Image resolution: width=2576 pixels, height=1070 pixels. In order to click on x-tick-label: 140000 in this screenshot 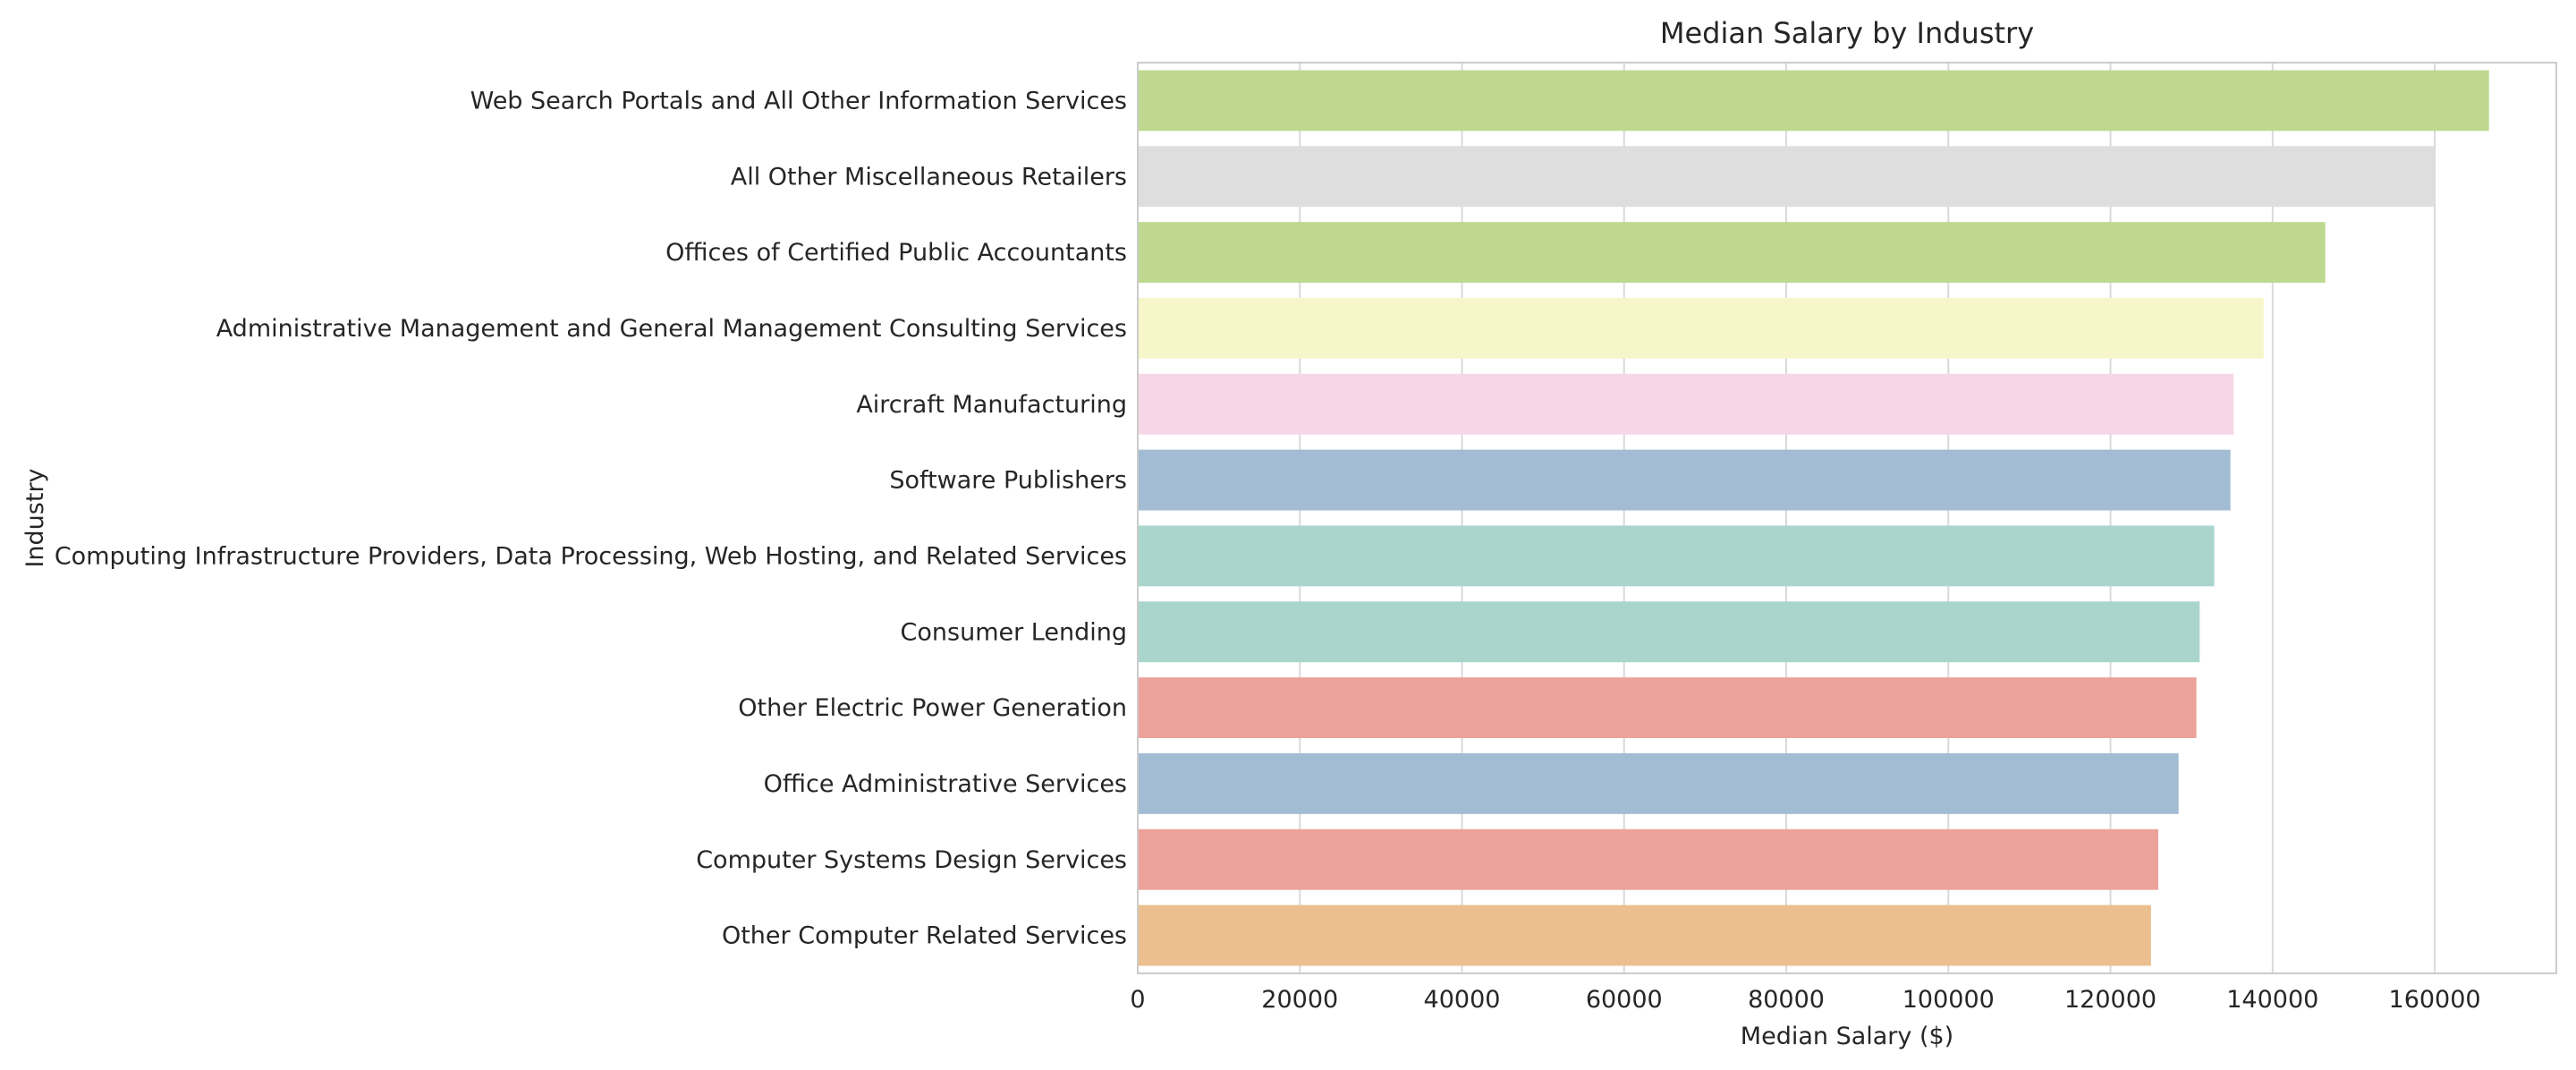, I will do `click(2272, 1000)`.